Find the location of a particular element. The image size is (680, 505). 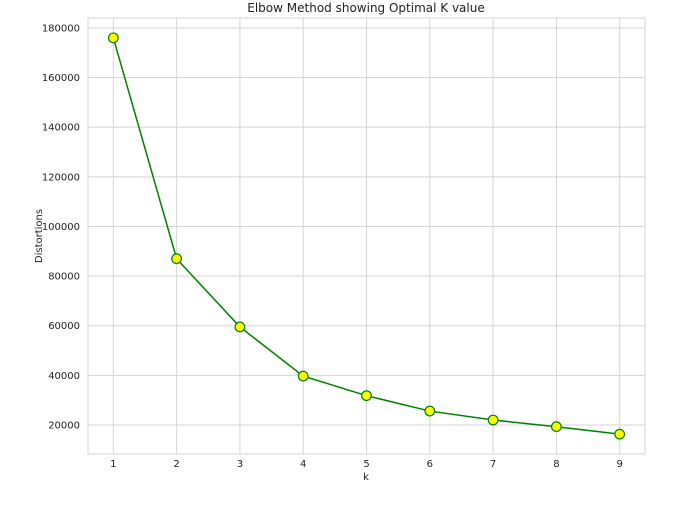

x-tick-label-4: 4 is located at coordinates (303, 464).